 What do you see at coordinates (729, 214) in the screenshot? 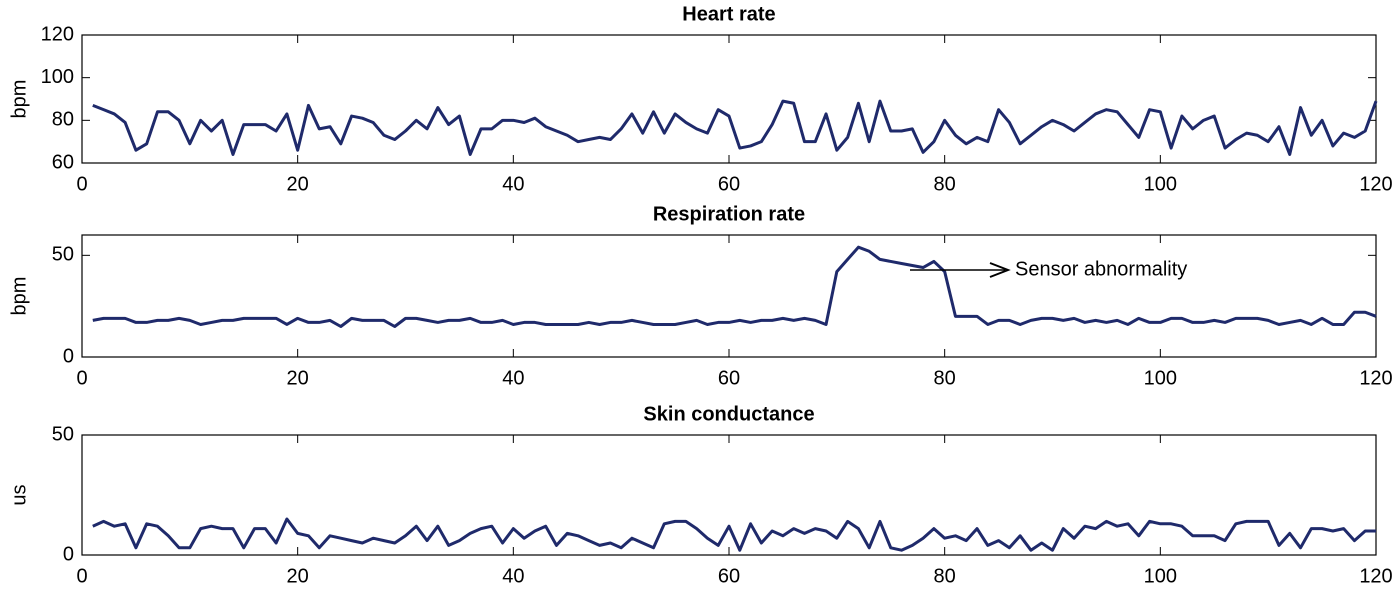
I see `chart-title: Respiration rate` at bounding box center [729, 214].